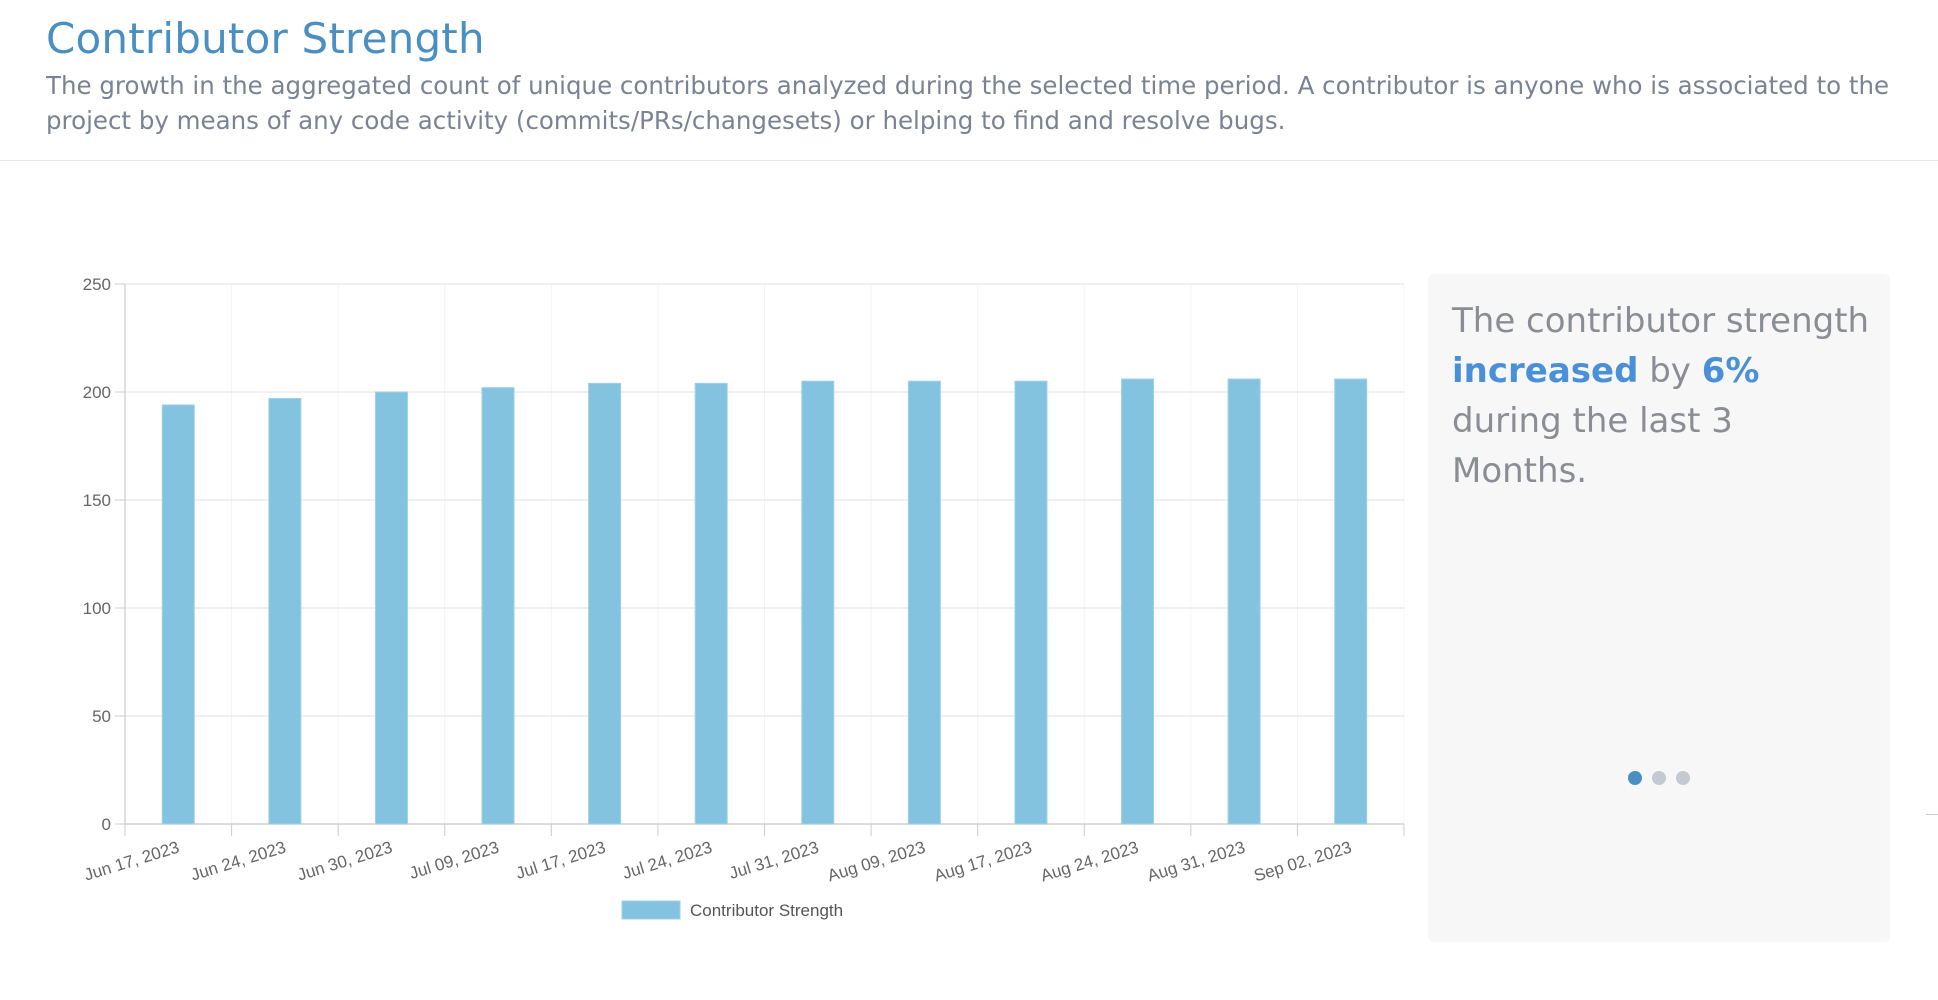  I want to click on x-tick-label: Jun 17, 2023, so click(132, 861).